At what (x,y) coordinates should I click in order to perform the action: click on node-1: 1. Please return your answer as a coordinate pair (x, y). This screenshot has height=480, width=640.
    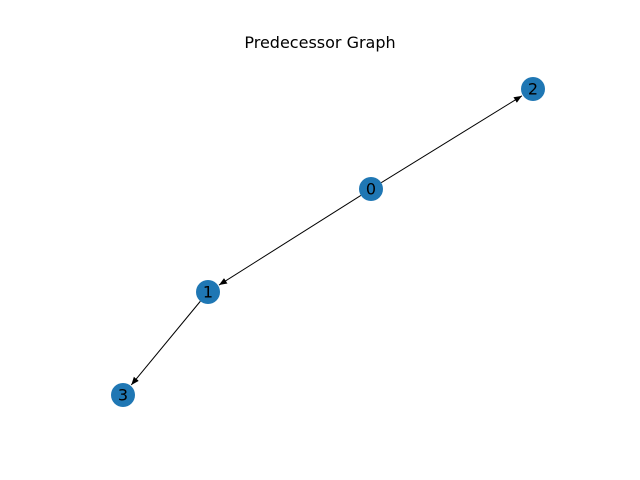
    Looking at the image, I should click on (208, 292).